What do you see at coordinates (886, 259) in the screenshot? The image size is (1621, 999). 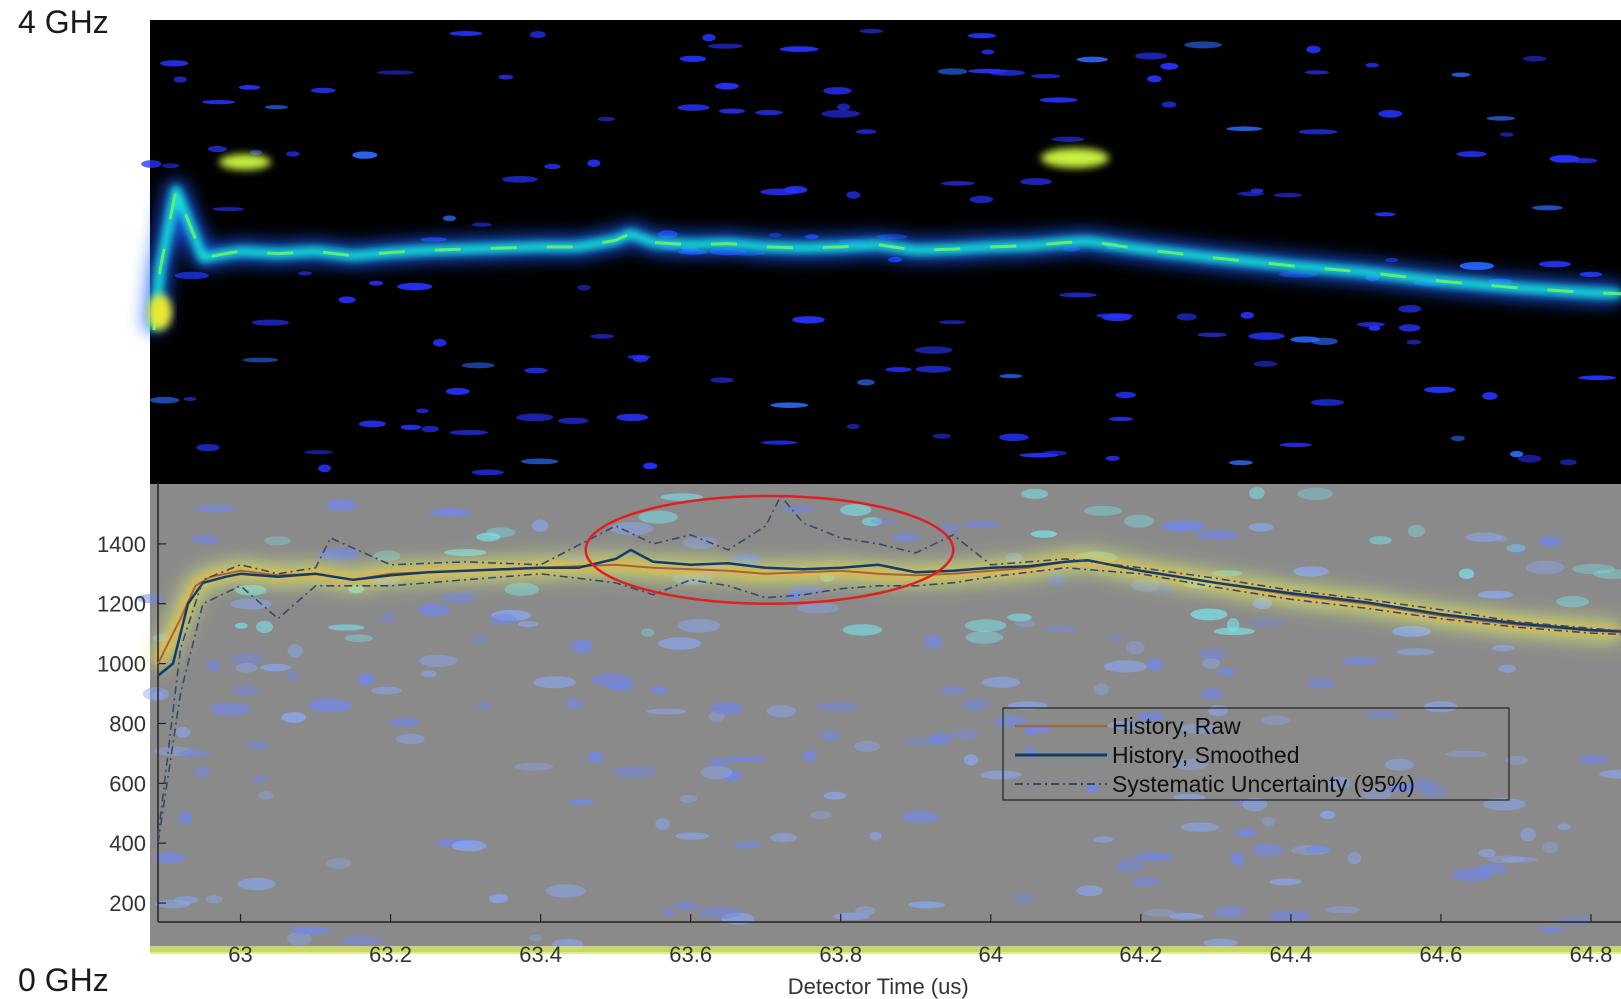 I see `spectrogram-trace-core` at bounding box center [886, 259].